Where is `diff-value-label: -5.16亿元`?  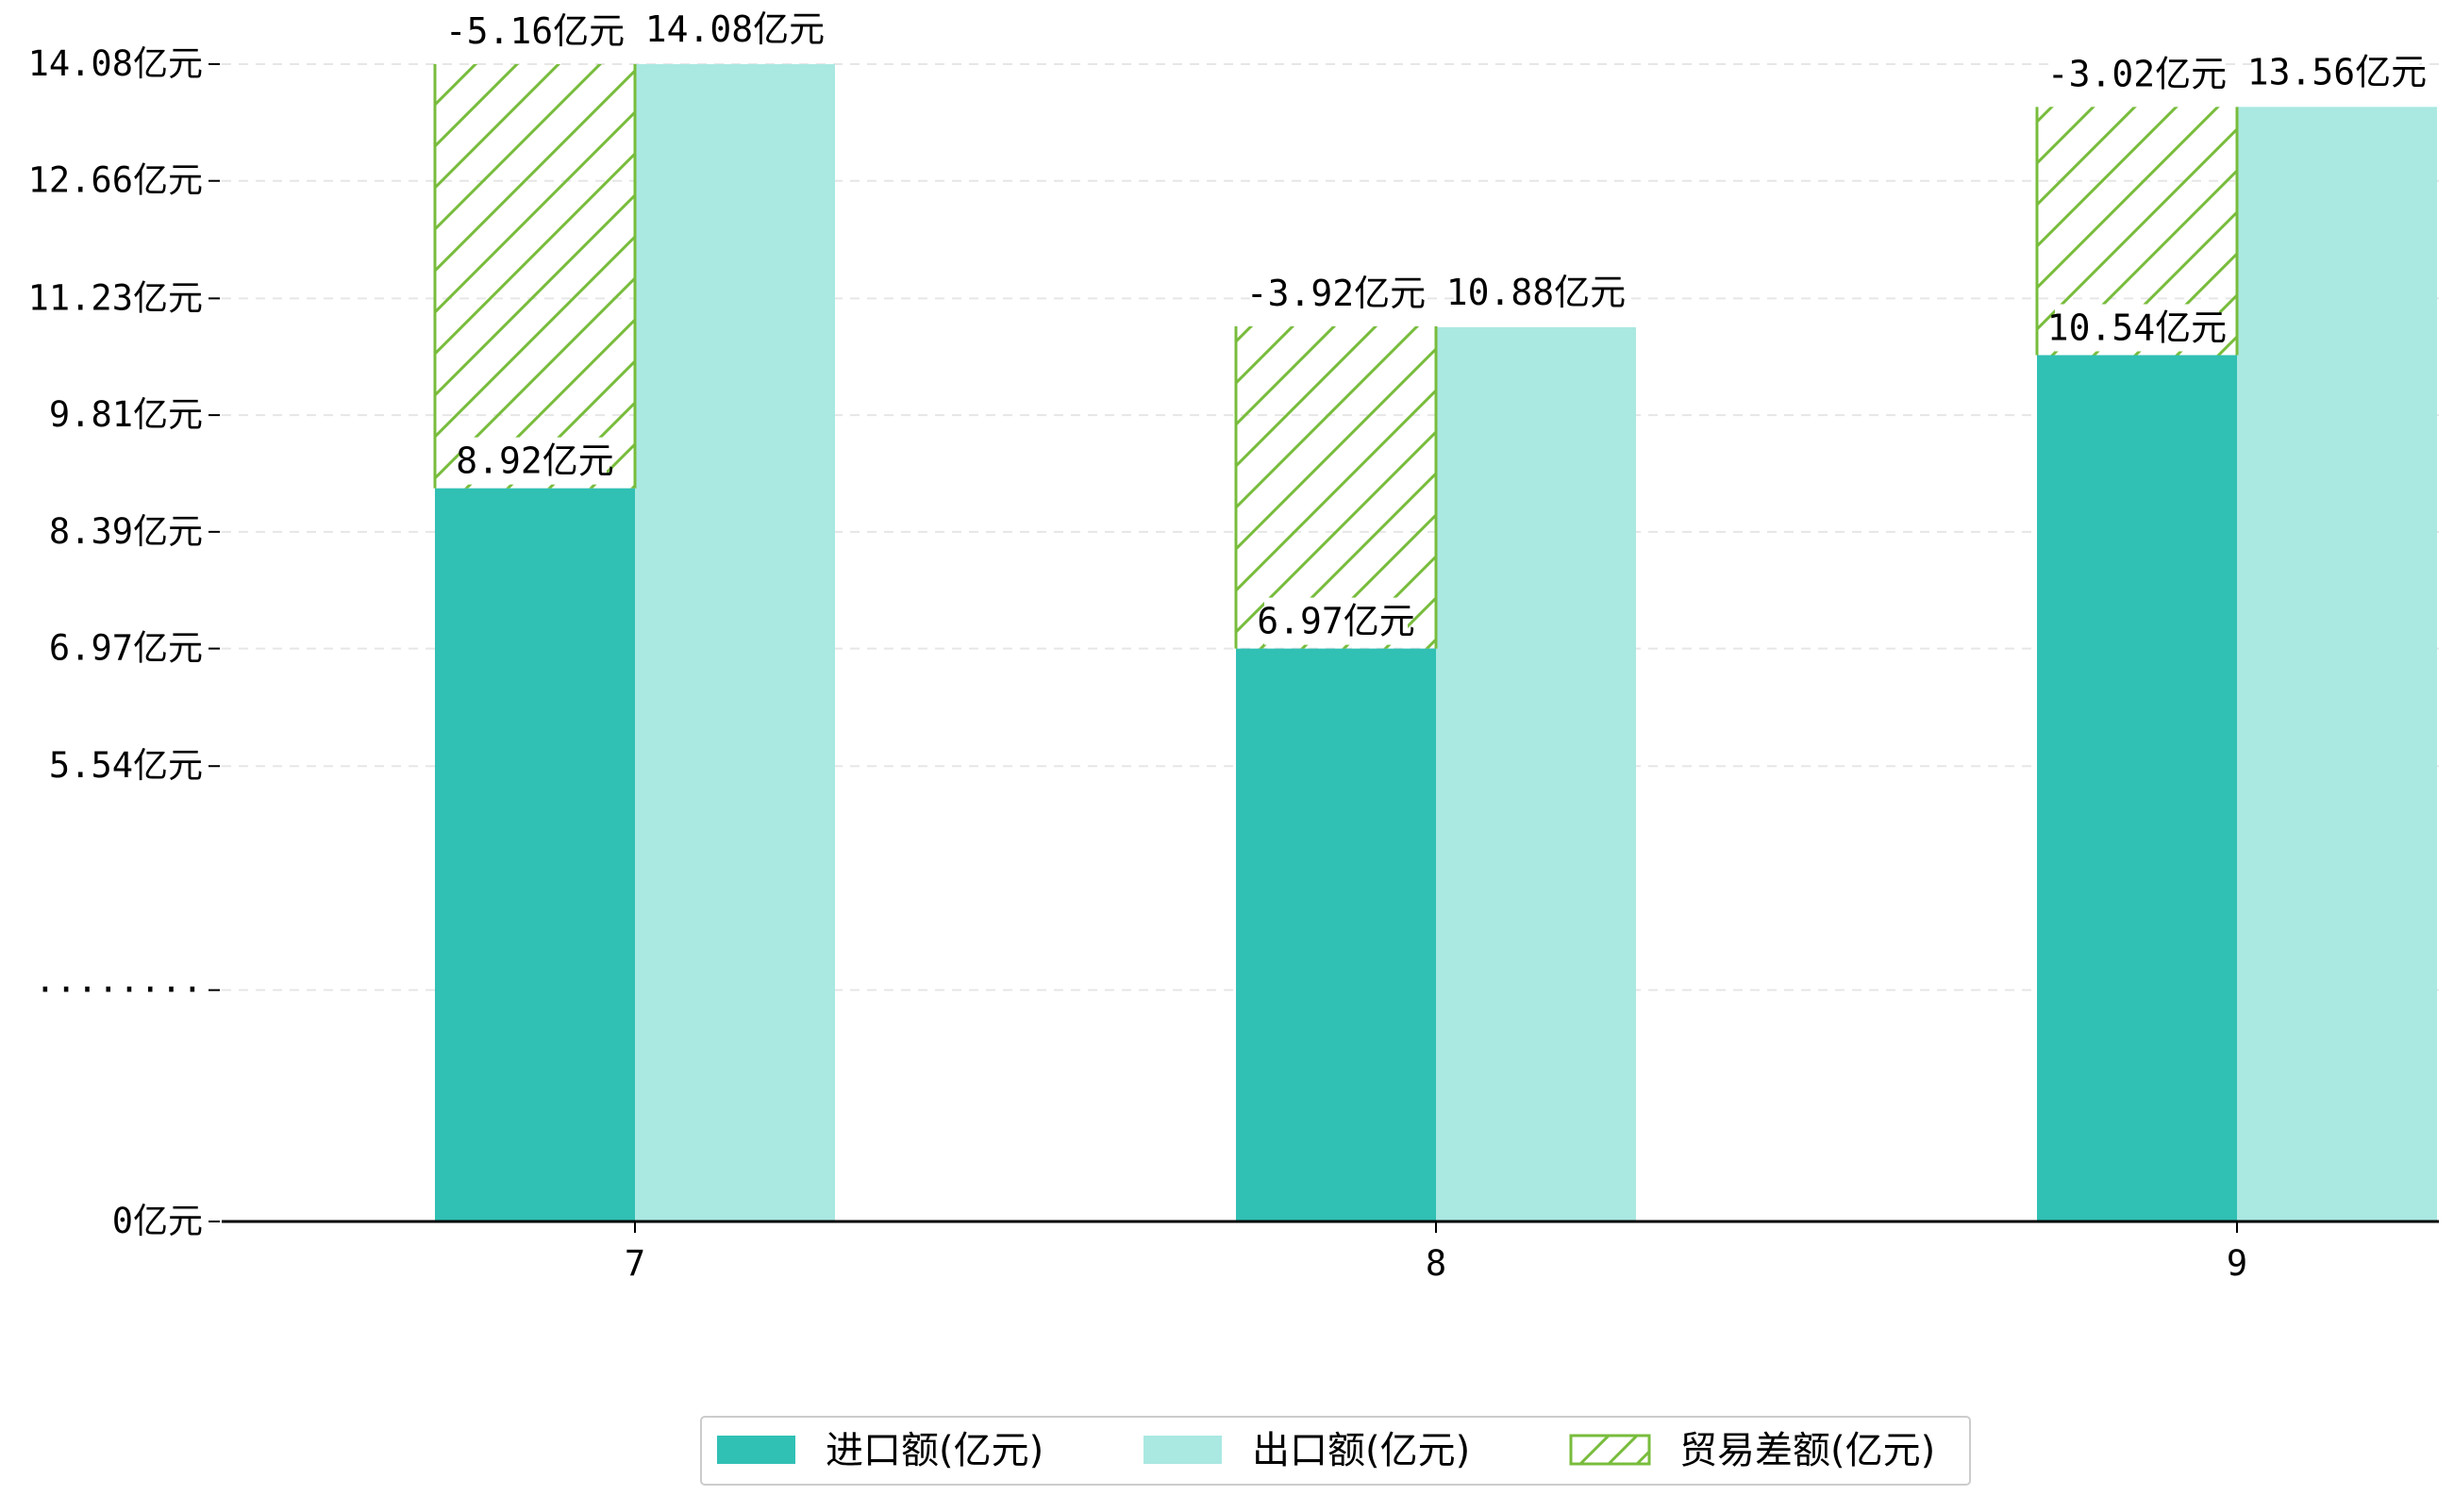 diff-value-label: -5.16亿元 is located at coordinates (535, 31).